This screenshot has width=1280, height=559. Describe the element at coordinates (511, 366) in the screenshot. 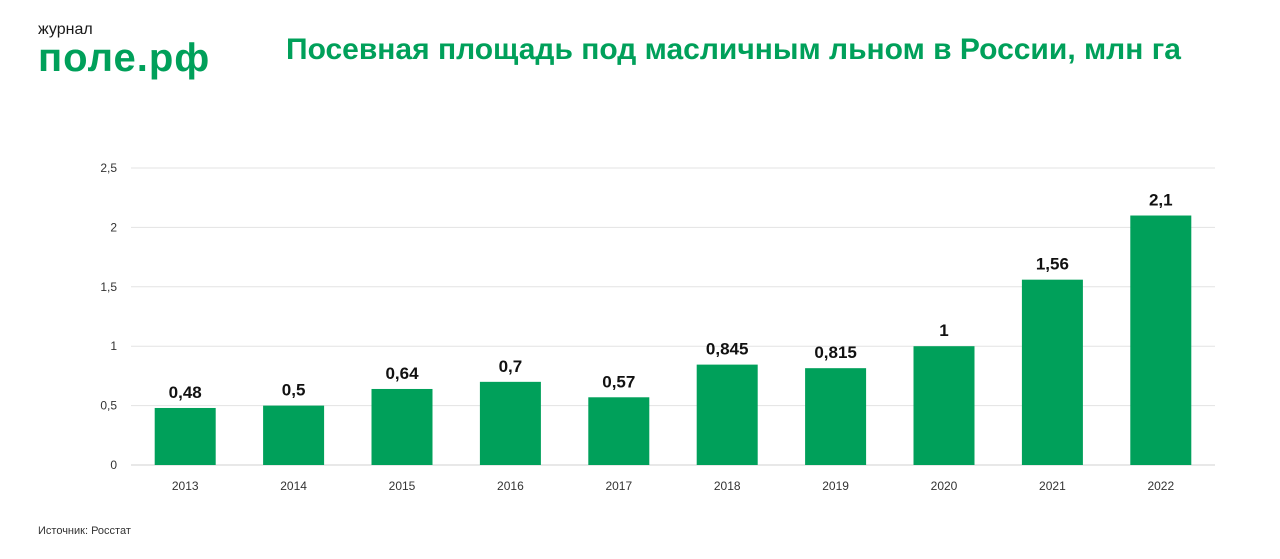

I see `data-label: 0,7` at that location.